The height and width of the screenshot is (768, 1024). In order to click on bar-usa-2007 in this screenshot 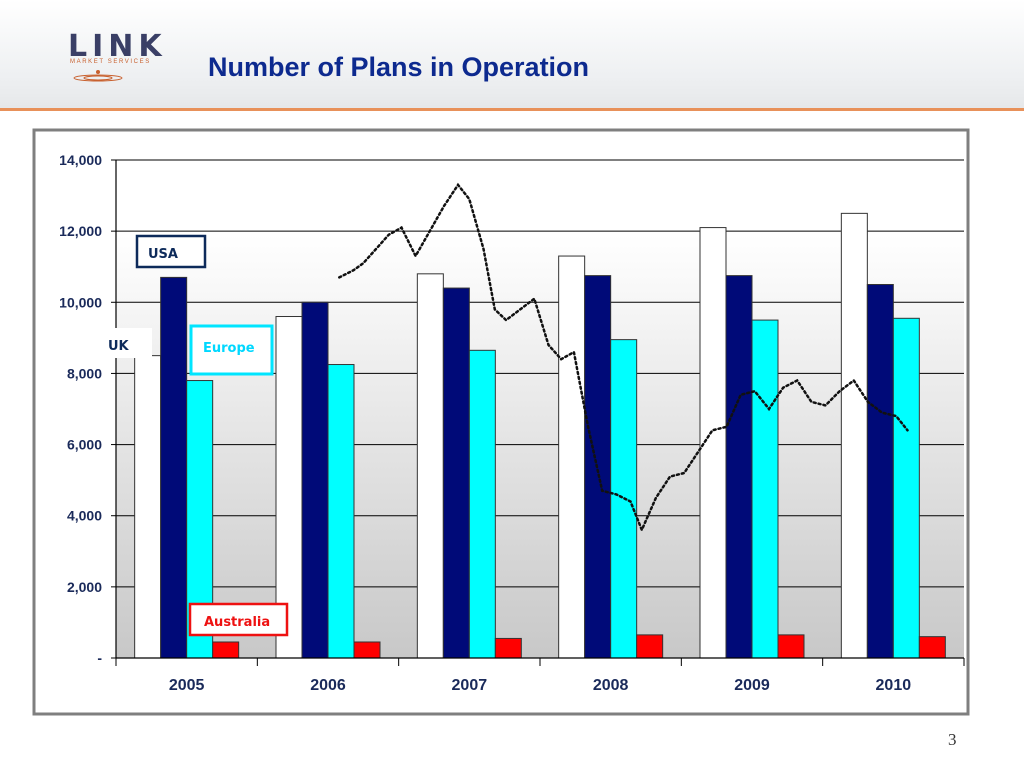, I will do `click(456, 473)`.